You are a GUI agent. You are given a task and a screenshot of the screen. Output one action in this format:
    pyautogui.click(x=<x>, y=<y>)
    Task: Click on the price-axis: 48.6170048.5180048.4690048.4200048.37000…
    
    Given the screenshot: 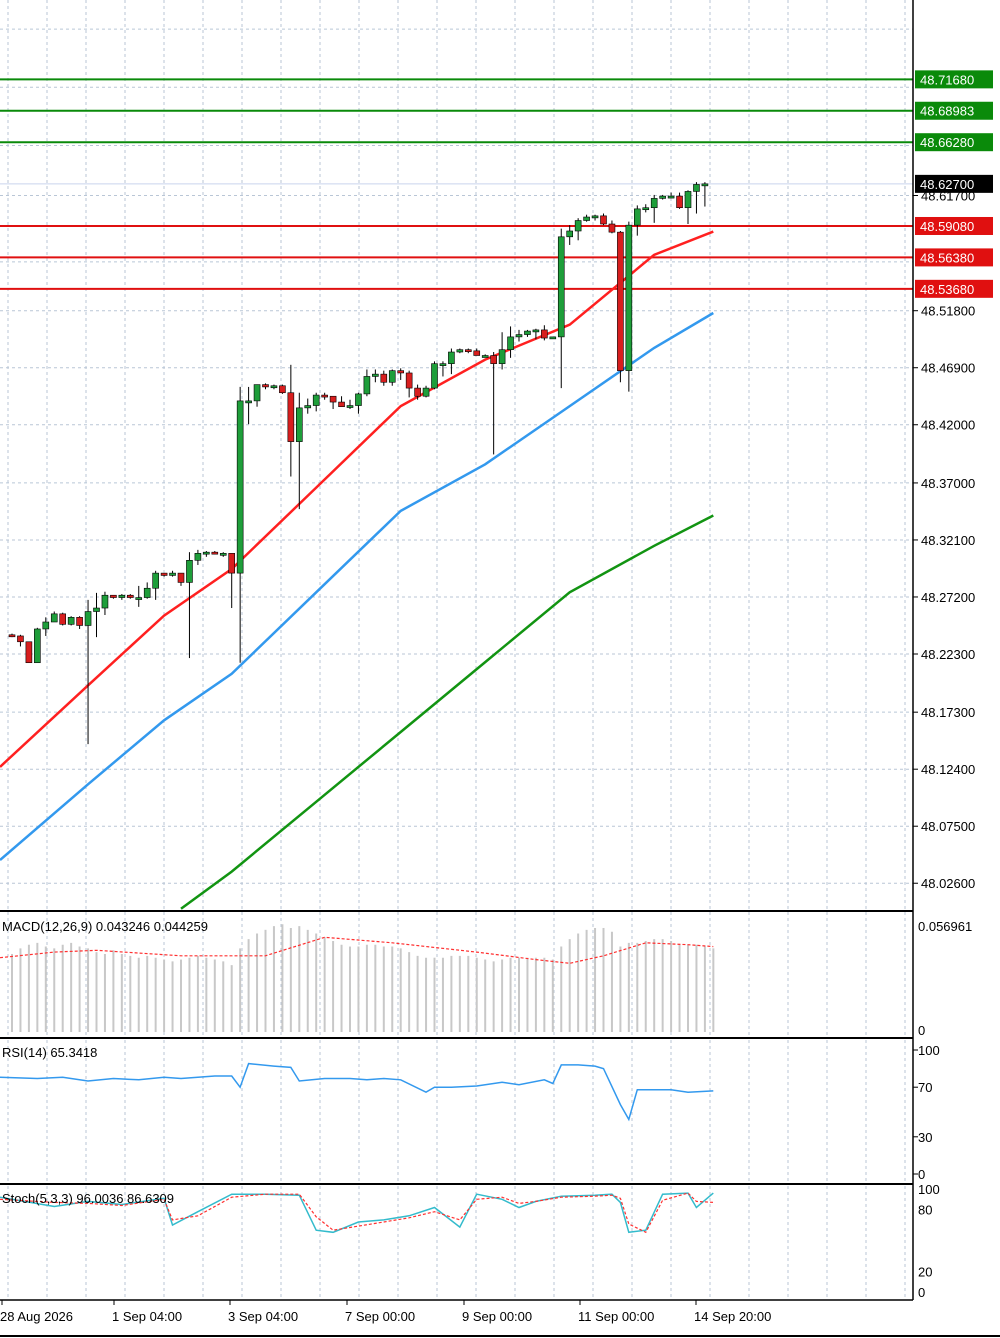 What is the action you would take?
    pyautogui.click(x=953, y=685)
    